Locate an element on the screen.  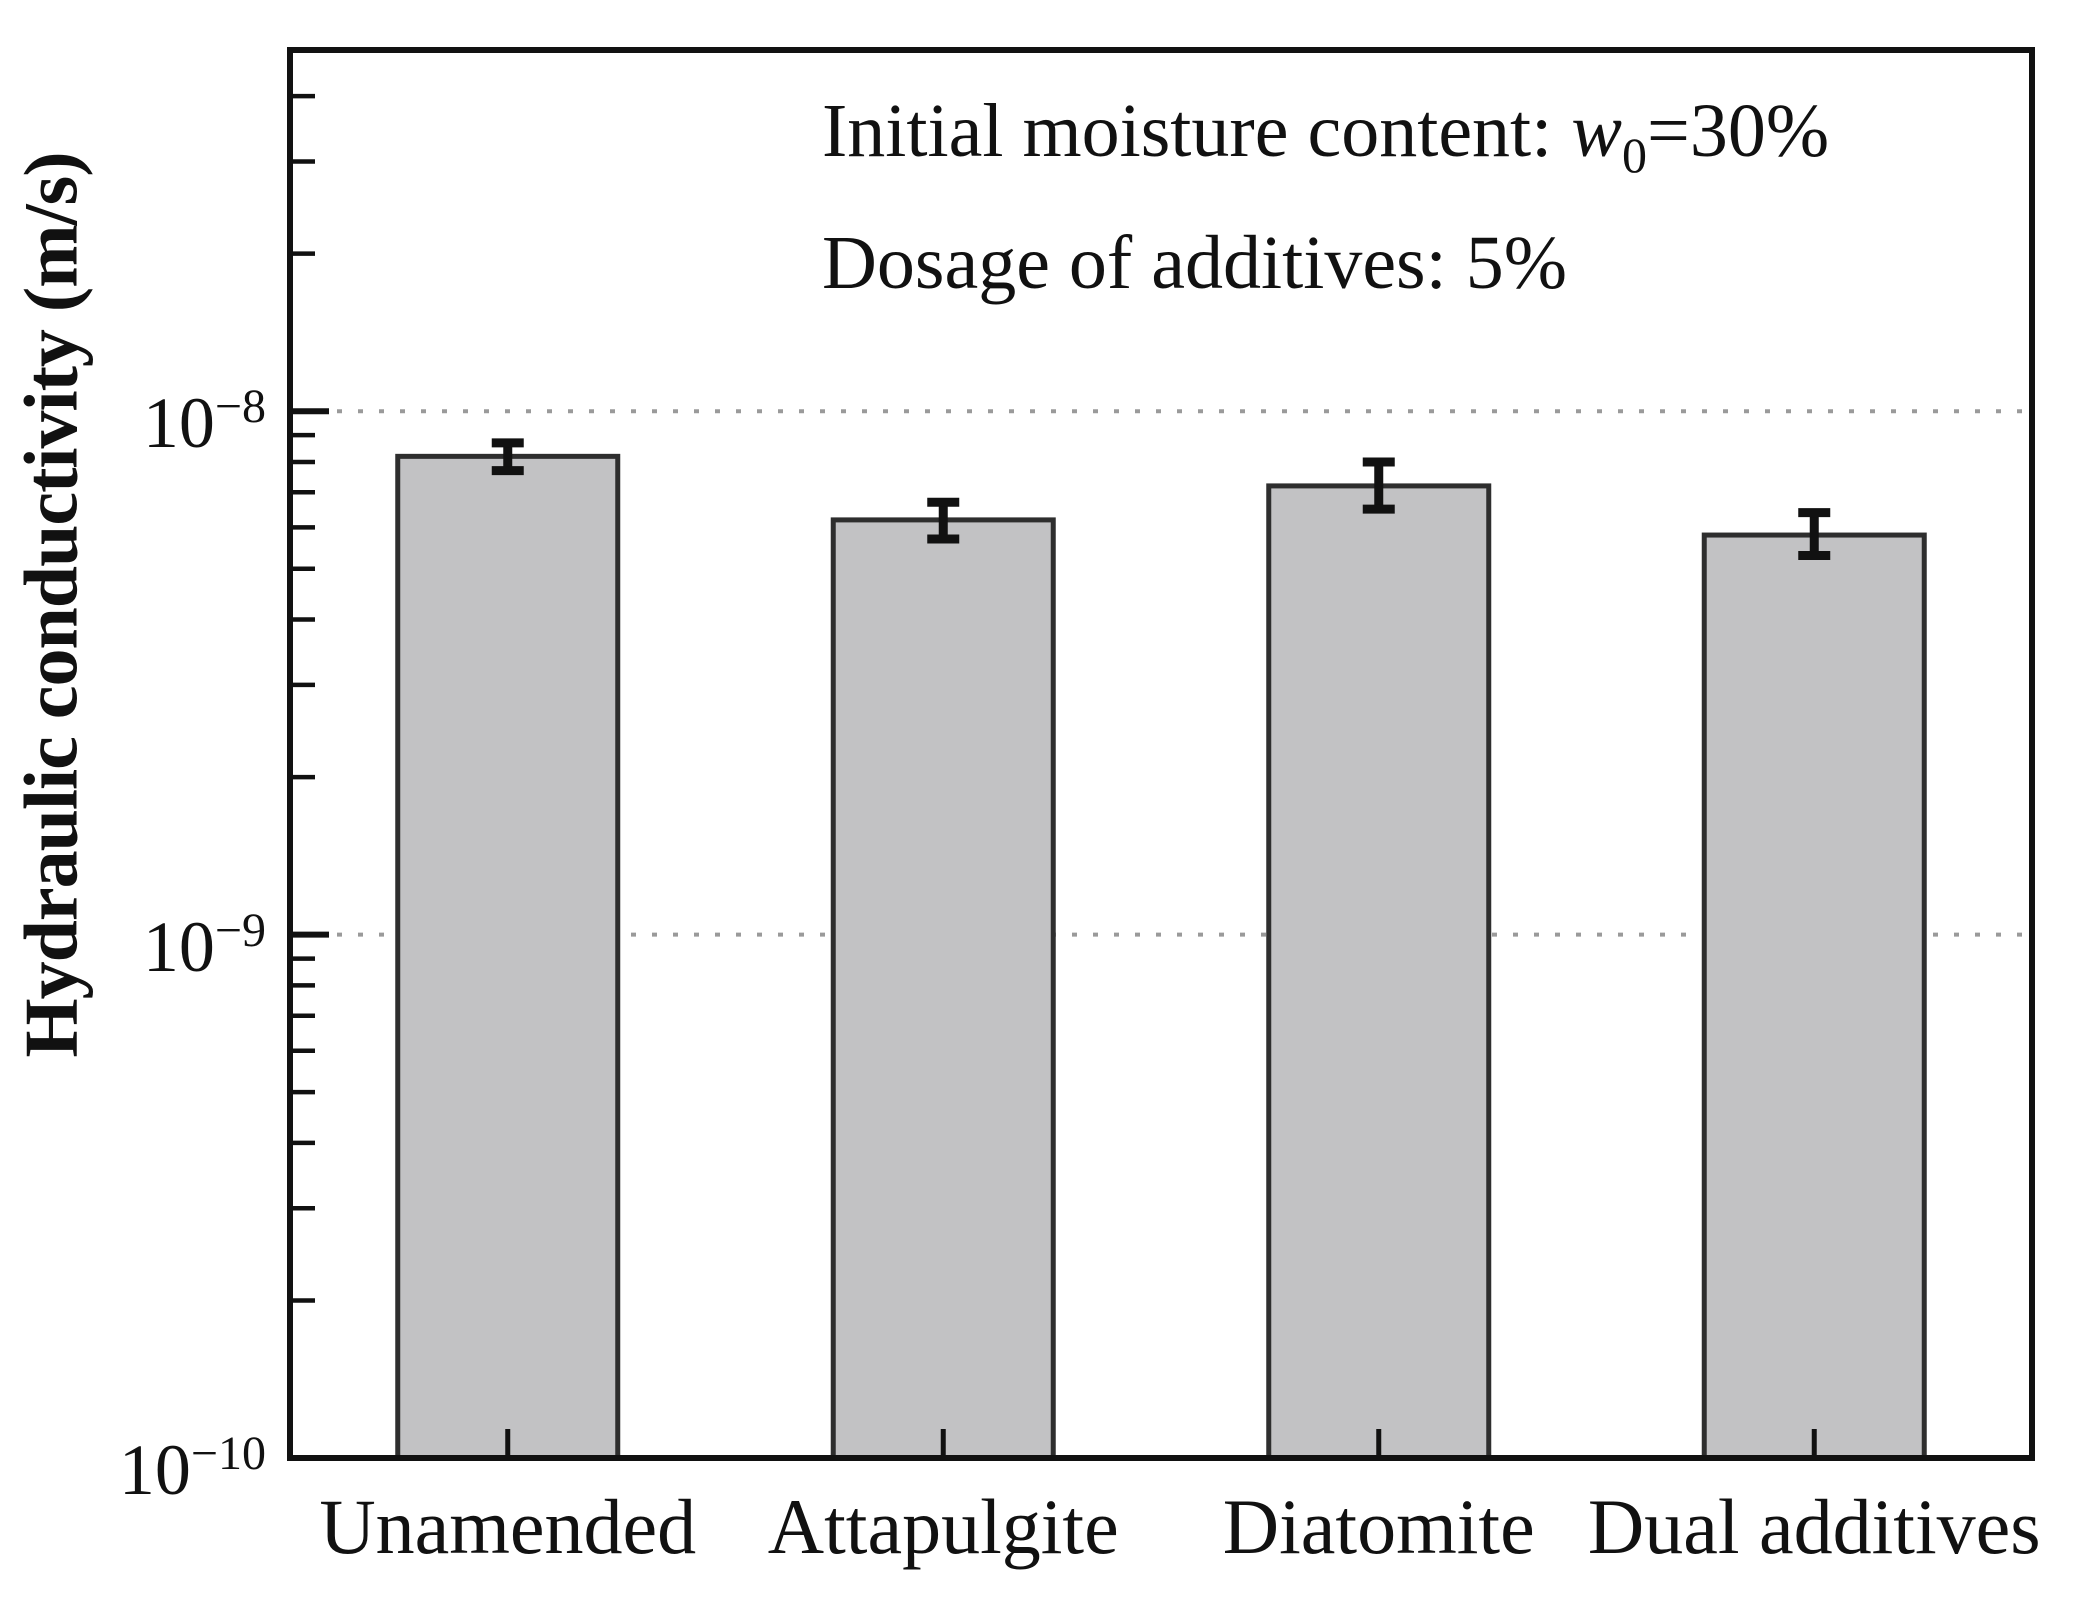
annotation-dosage: Dosage of additives: 5% is located at coordinates (1195, 263).